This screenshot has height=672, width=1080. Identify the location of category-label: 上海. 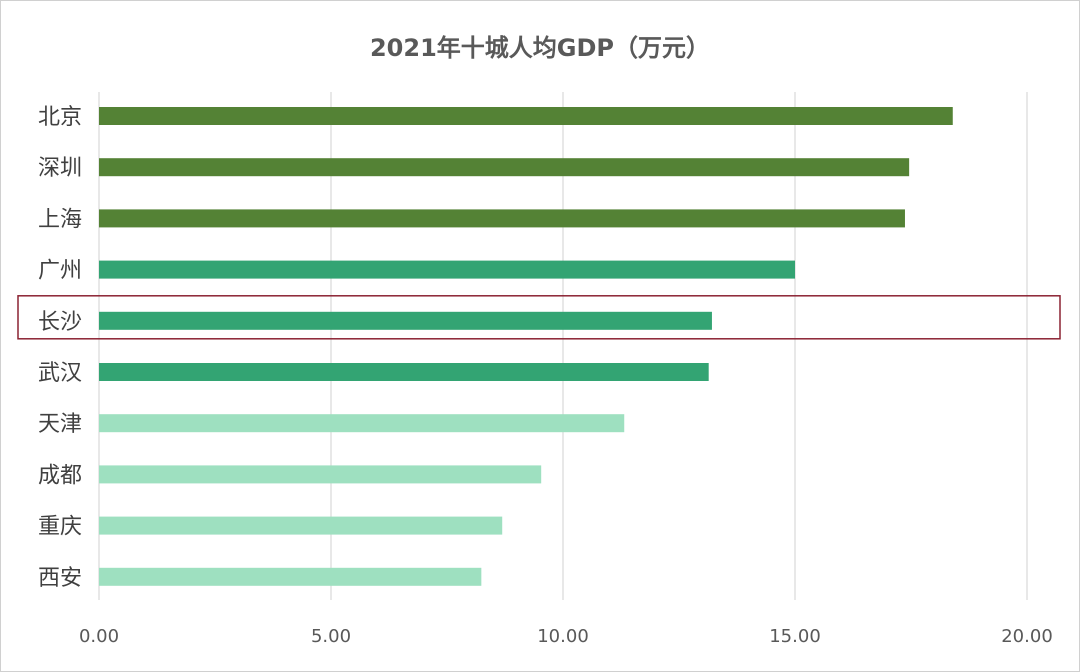
(60, 219).